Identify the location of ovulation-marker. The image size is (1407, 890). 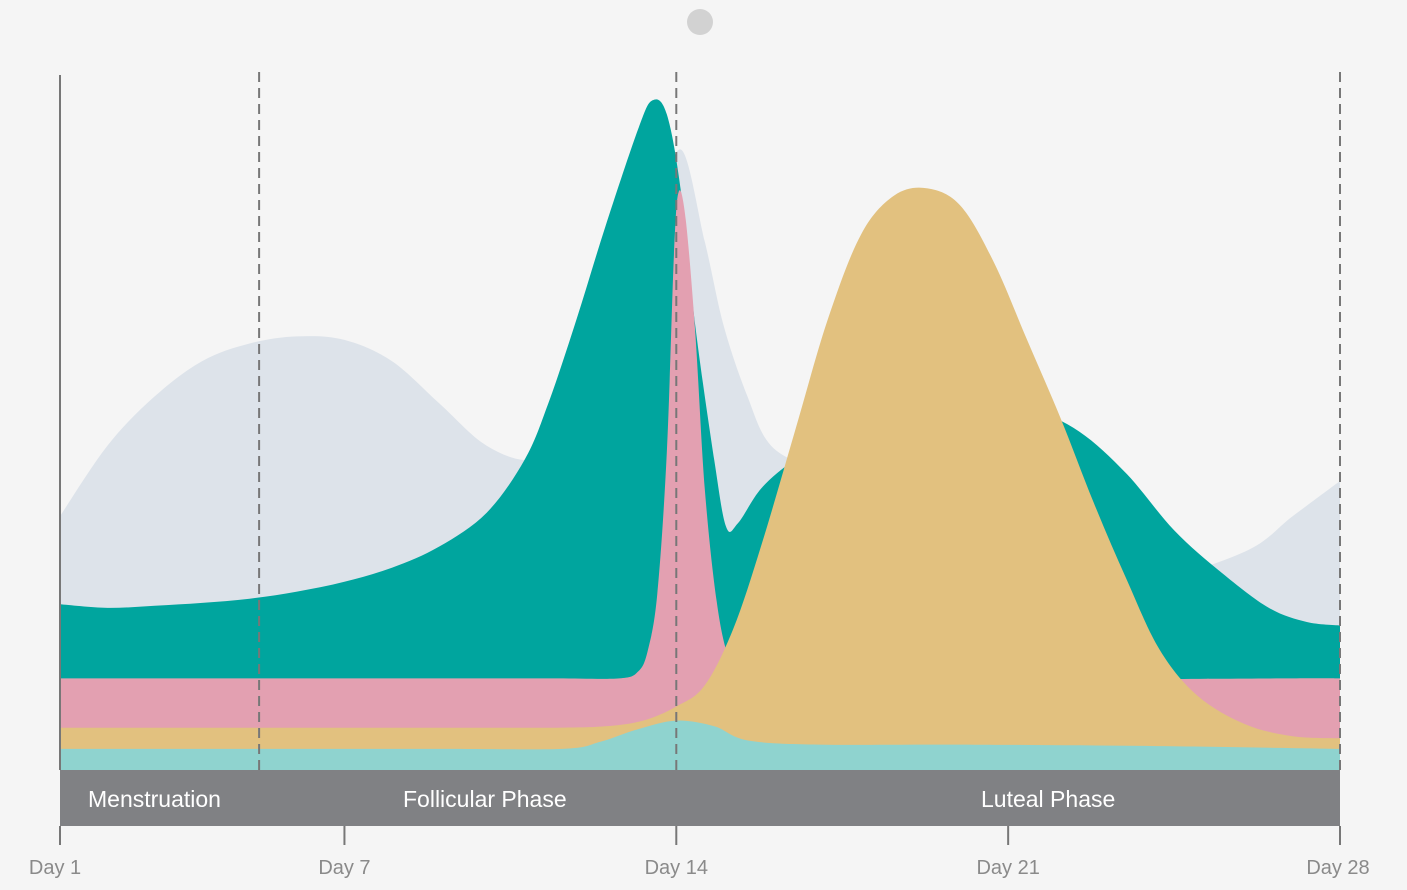
(700, 22).